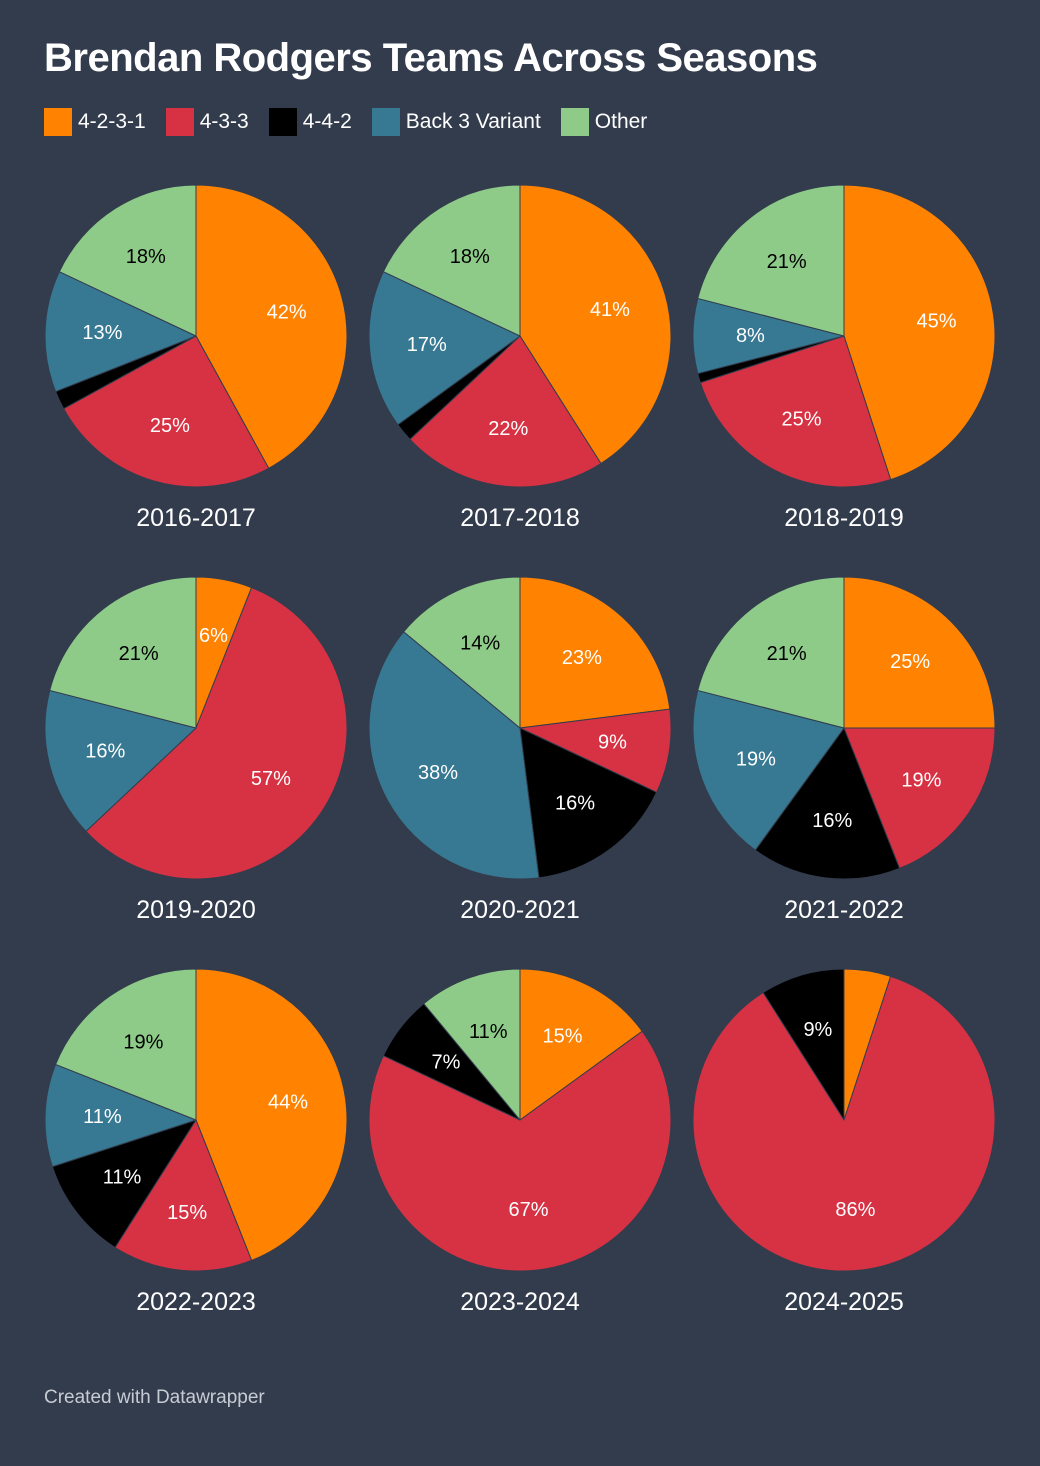  I want to click on slice-label-2019-2020-back-3-variant: 16%, so click(105, 751).